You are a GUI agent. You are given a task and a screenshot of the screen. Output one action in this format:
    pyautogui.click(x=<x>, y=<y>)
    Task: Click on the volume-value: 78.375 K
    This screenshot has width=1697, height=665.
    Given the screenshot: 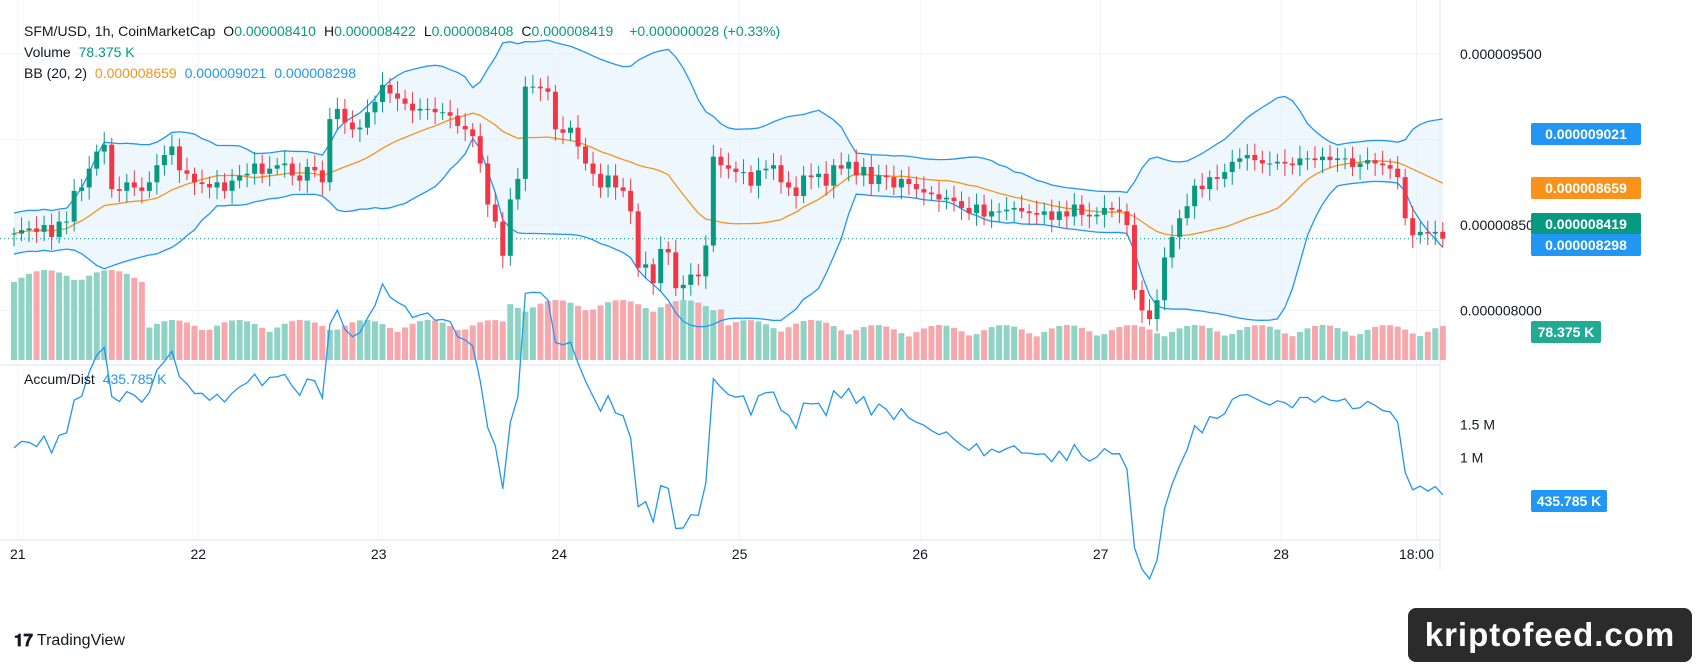 What is the action you would take?
    pyautogui.click(x=106, y=52)
    